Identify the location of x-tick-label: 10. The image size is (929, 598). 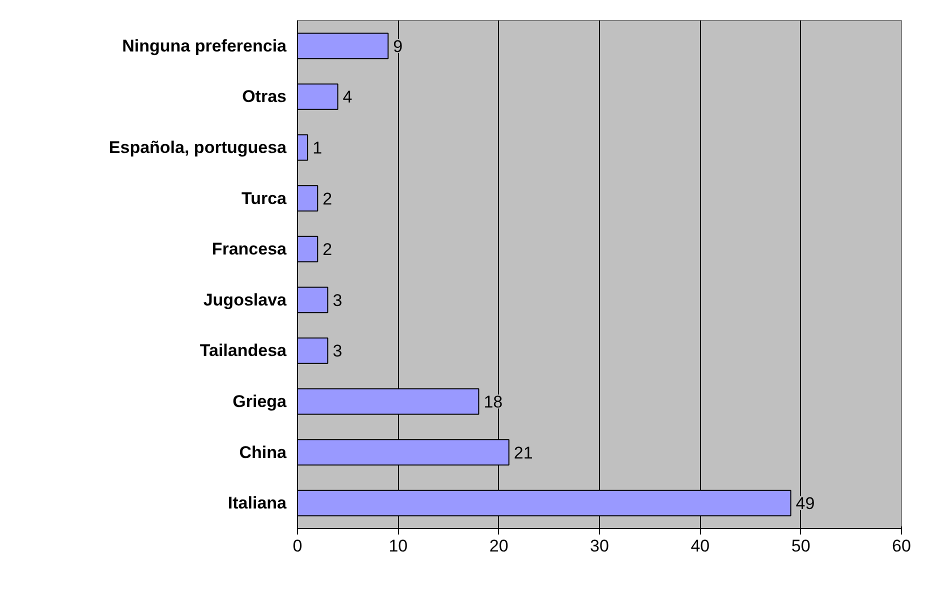
(398, 546).